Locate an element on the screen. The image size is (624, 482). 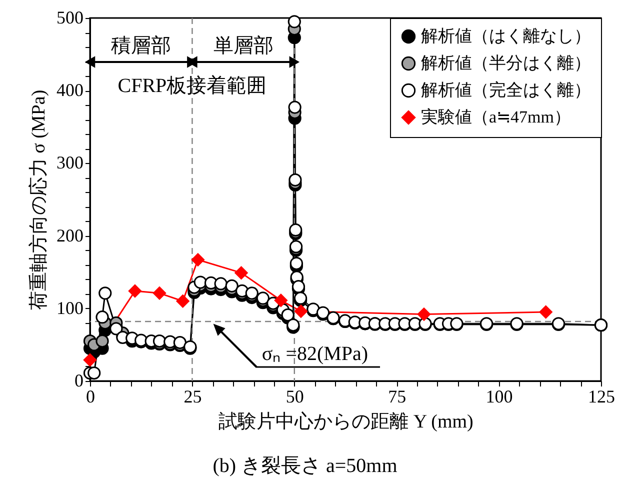
annotation: 単層部 is located at coordinates (243, 46).